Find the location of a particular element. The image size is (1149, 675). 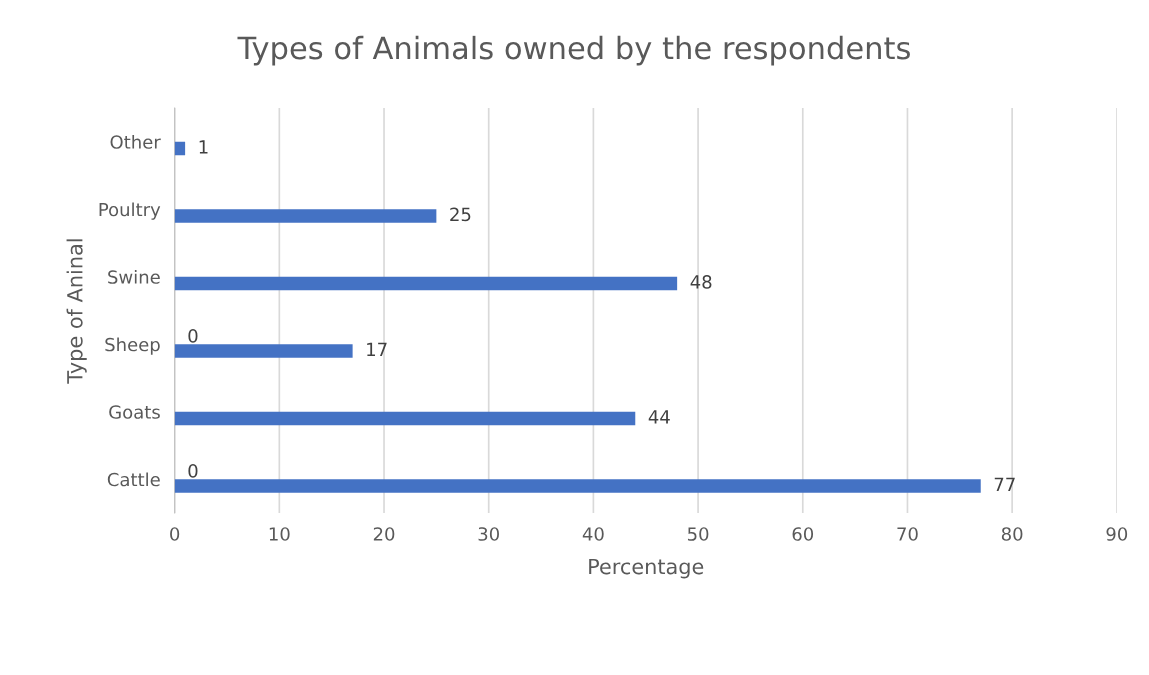

x-axis-title: Percentage is located at coordinates (646, 568).